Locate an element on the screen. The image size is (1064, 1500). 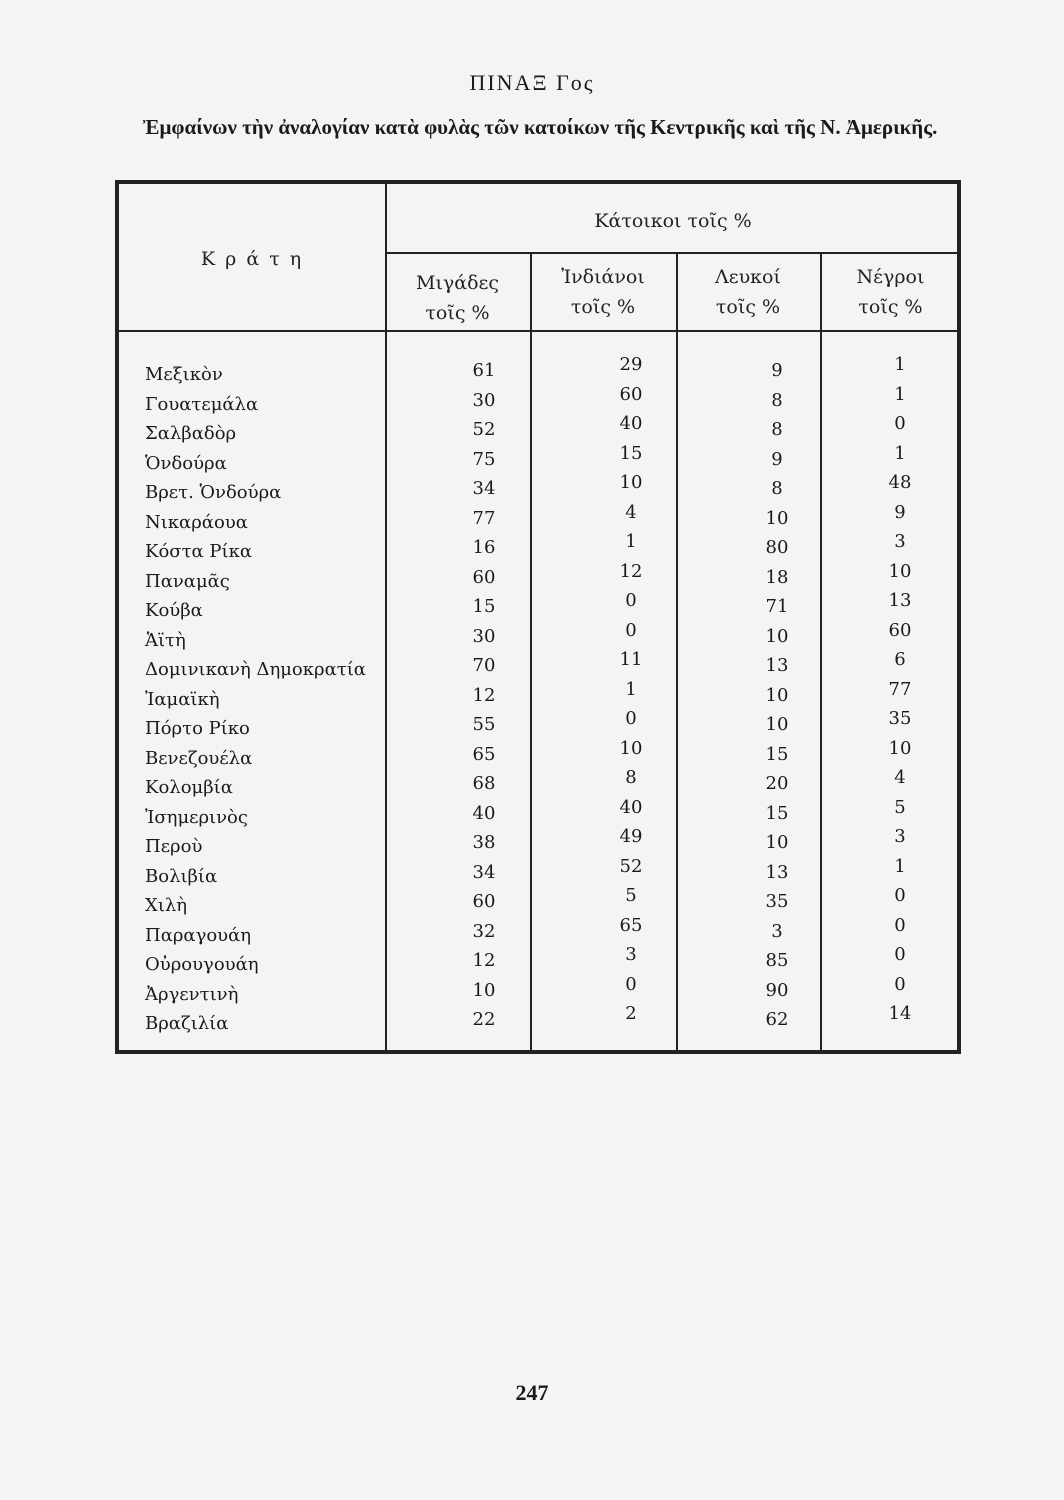
blacks-percent: 4 is located at coordinates (900, 777).